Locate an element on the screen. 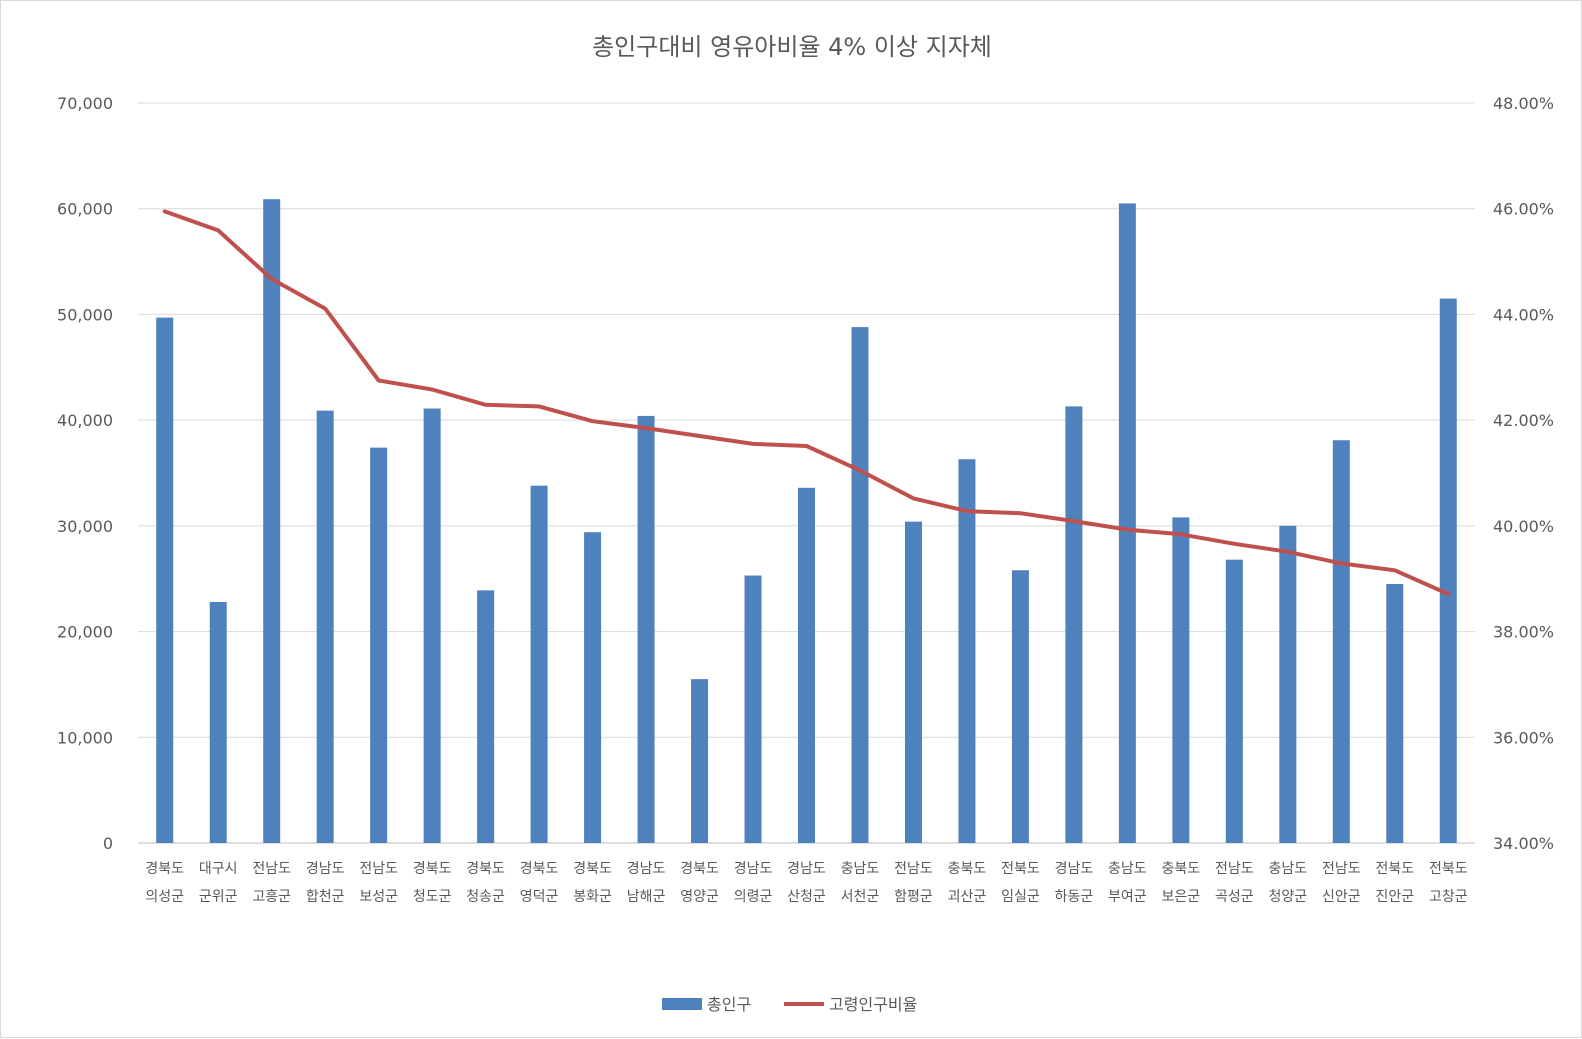 The width and height of the screenshot is (1582, 1039). legend-label-line: 고령인구비율 is located at coordinates (873, 1004).